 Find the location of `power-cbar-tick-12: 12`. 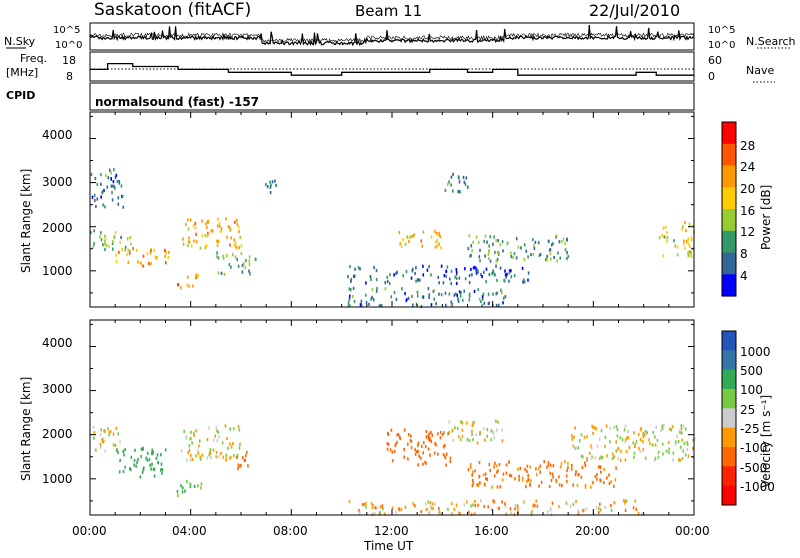

power-cbar-tick-12: 12 is located at coordinates (747, 232).